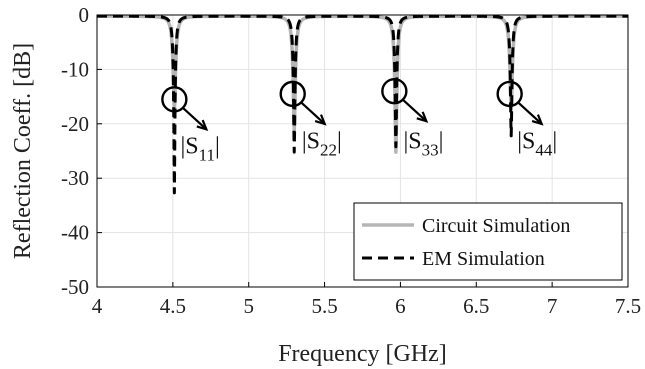  What do you see at coordinates (628, 306) in the screenshot?
I see `x-tick-label: 7.5` at bounding box center [628, 306].